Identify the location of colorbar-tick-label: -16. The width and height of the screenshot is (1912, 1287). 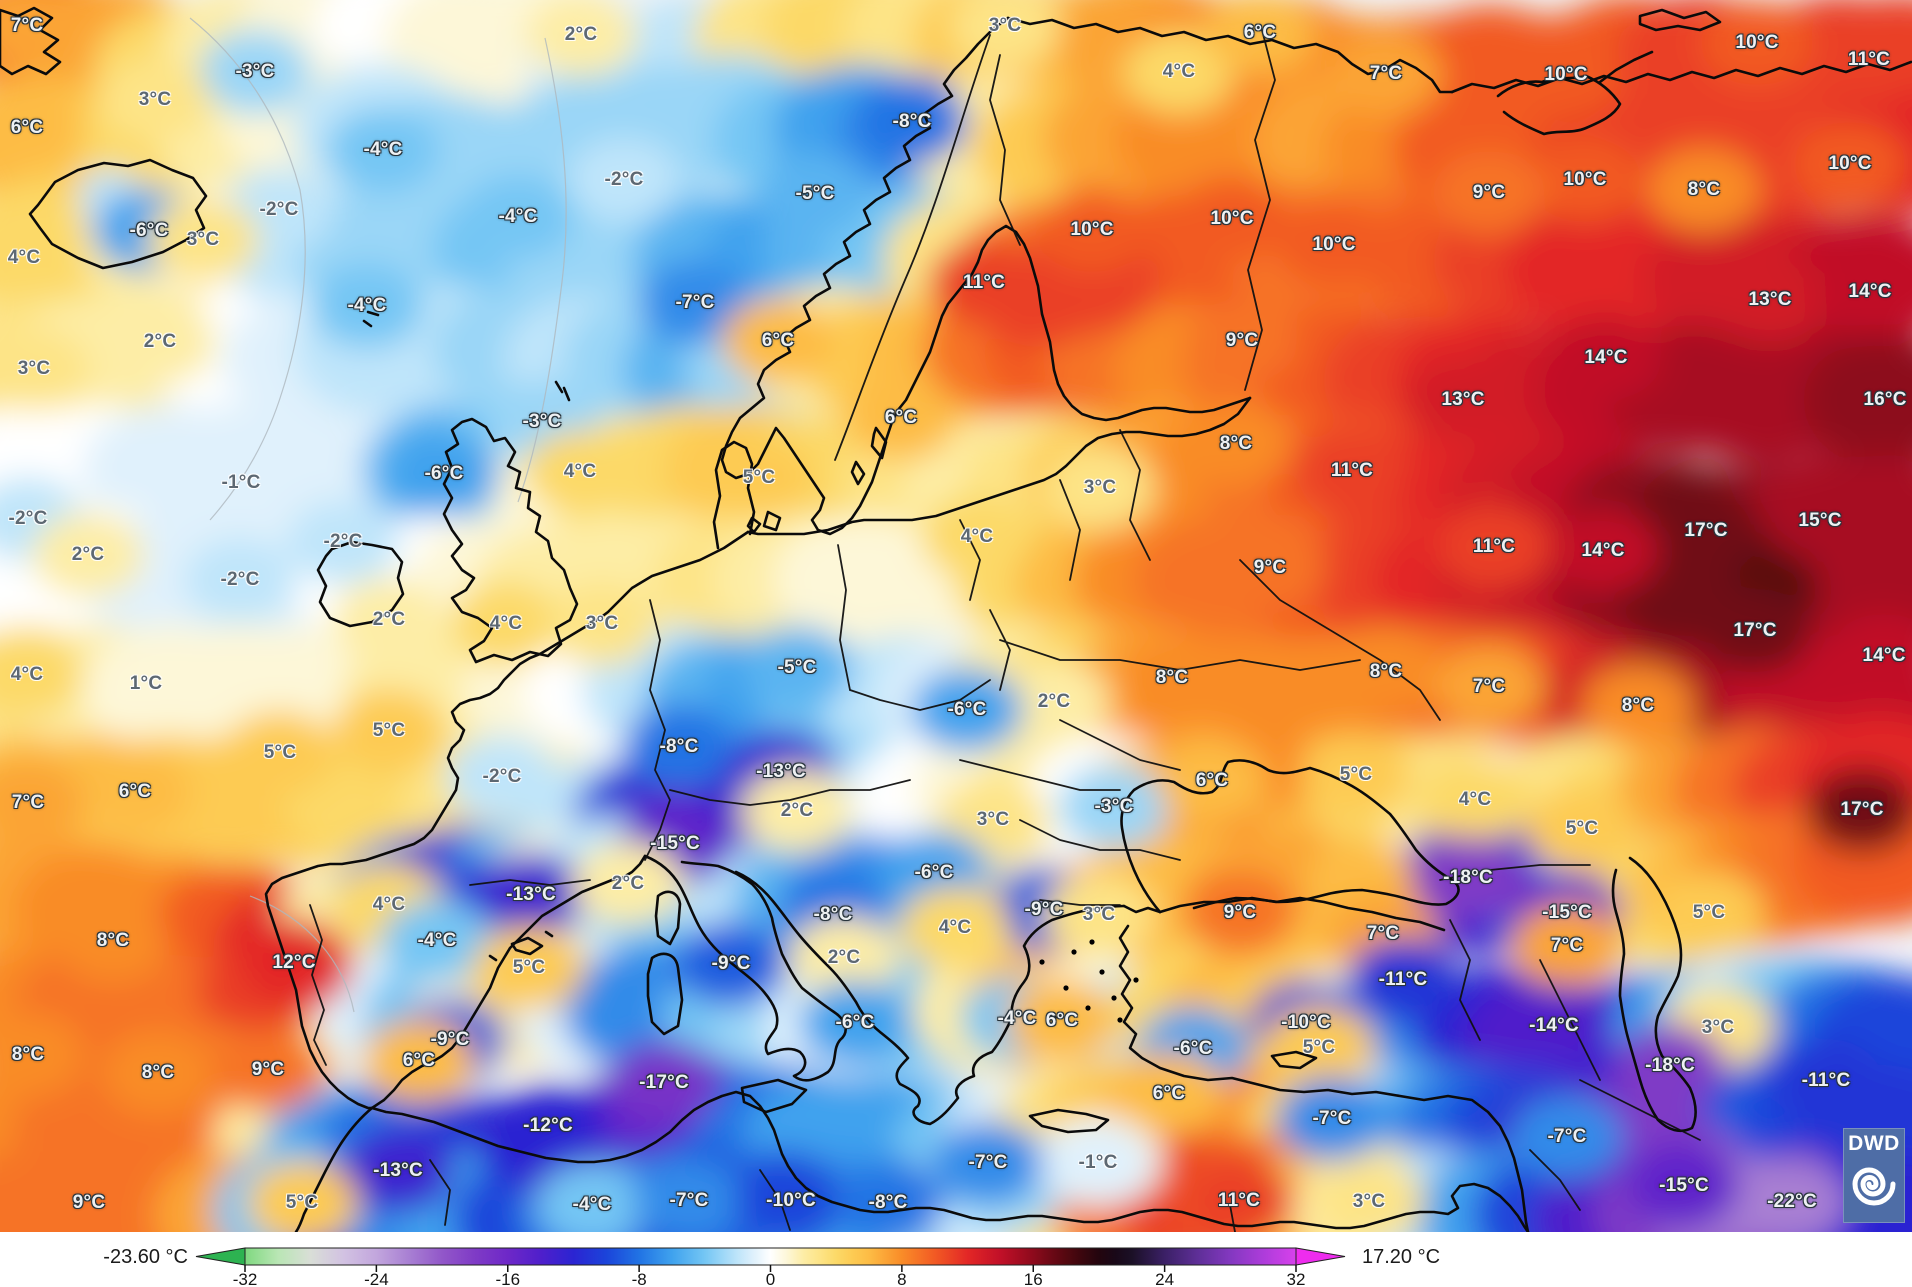
(507, 1278).